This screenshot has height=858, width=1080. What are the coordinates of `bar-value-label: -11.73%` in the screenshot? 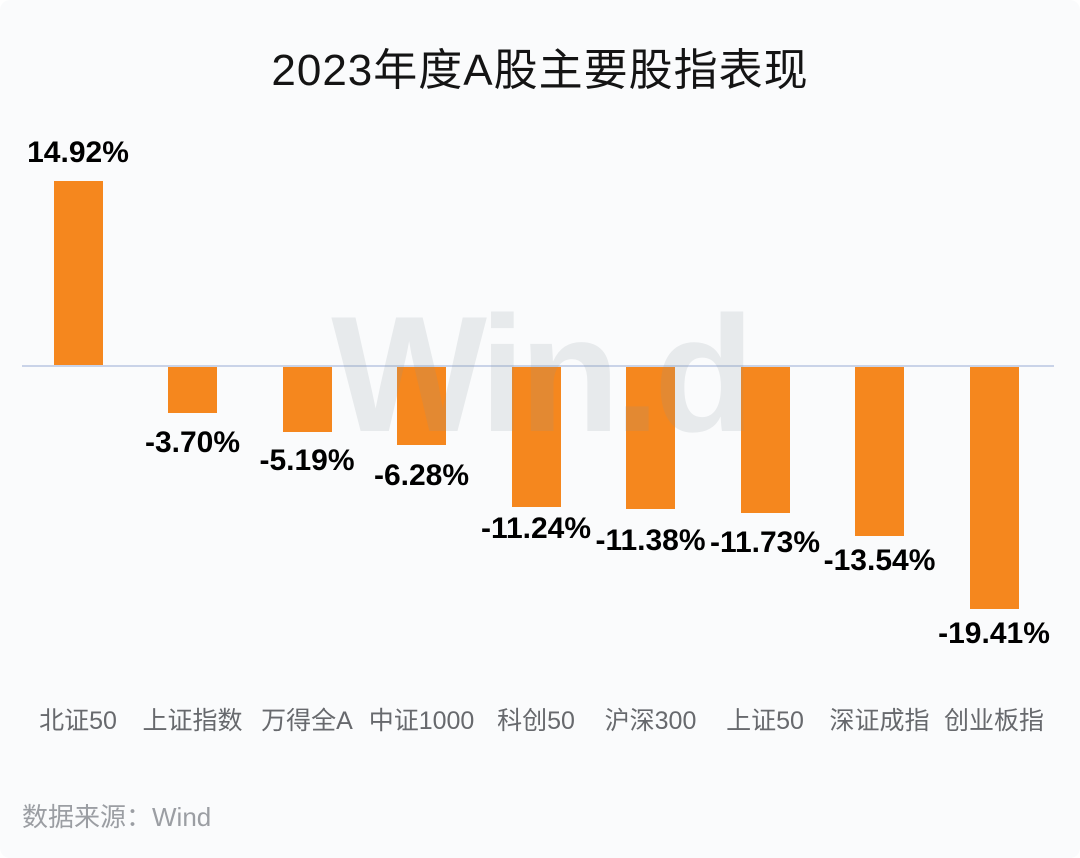 It's located at (765, 543).